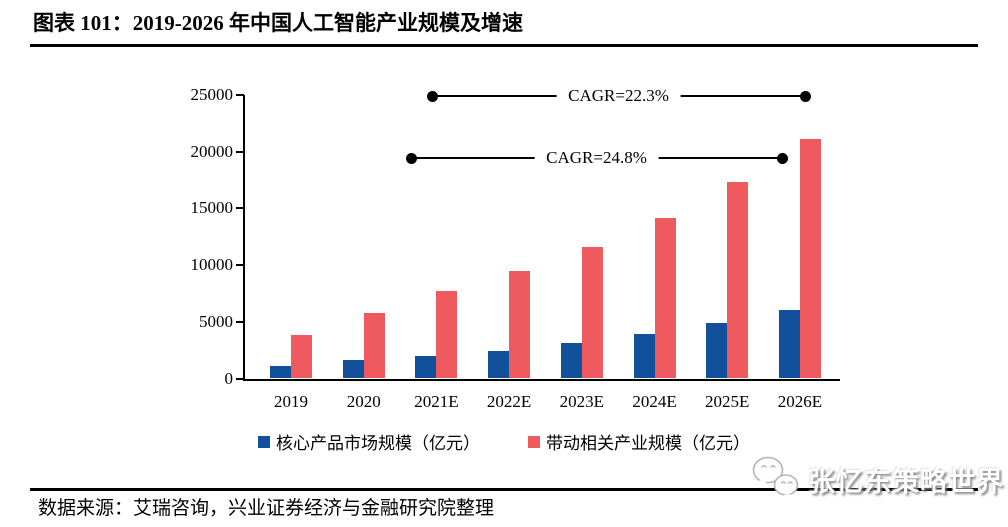 The height and width of the screenshot is (527, 1008). I want to click on y-axis-line, so click(244, 238).